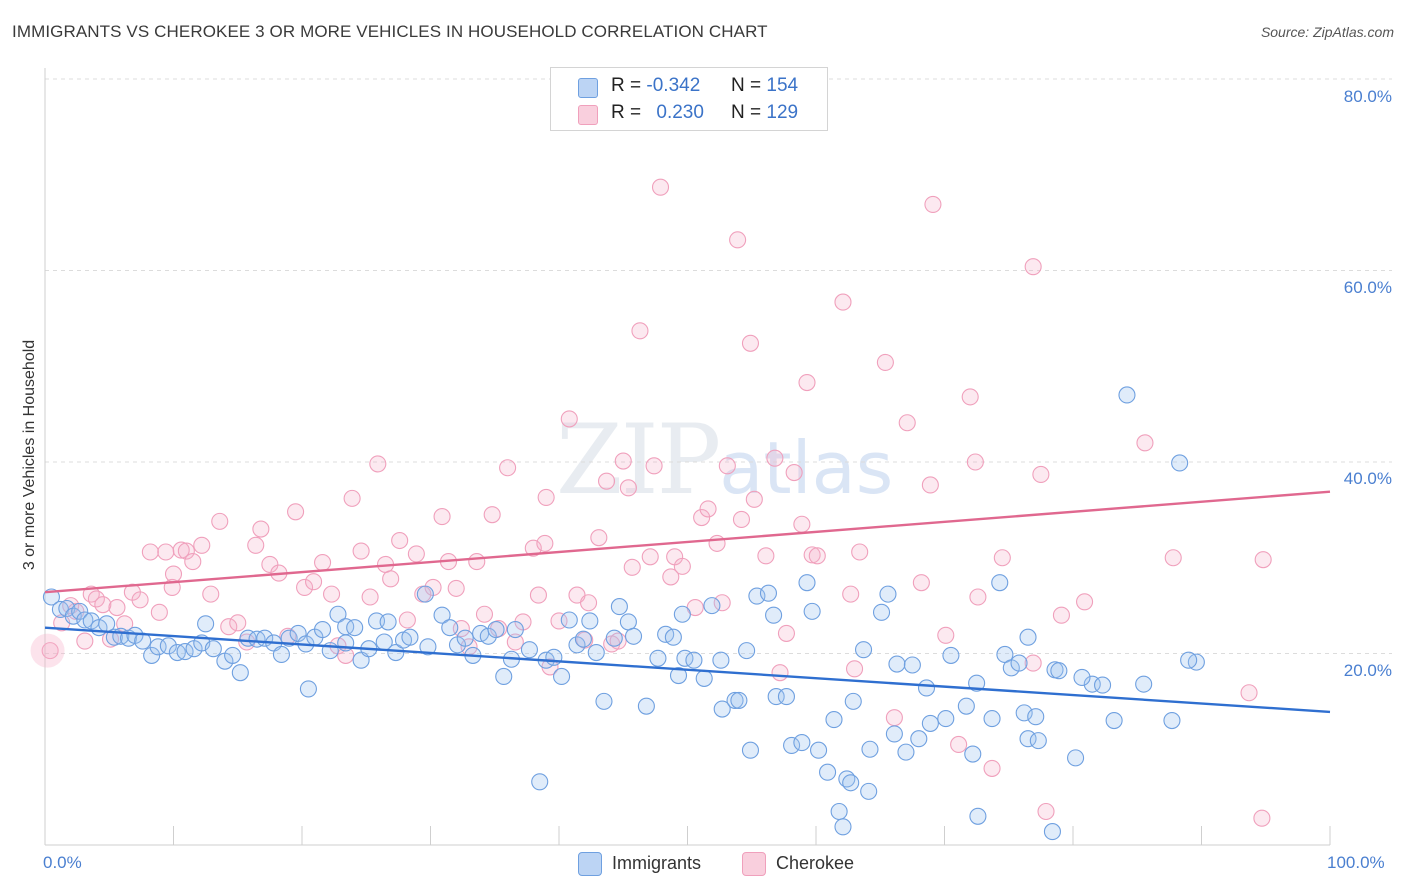  What do you see at coordinates (638, 460) in the screenshot?
I see `watermark-zip: ZIP` at bounding box center [638, 460].